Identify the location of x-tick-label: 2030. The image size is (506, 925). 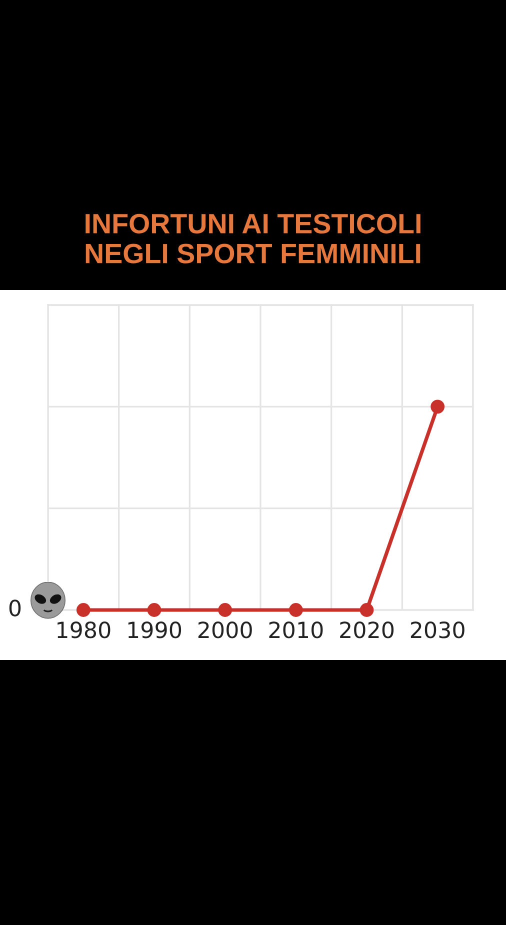
(437, 630).